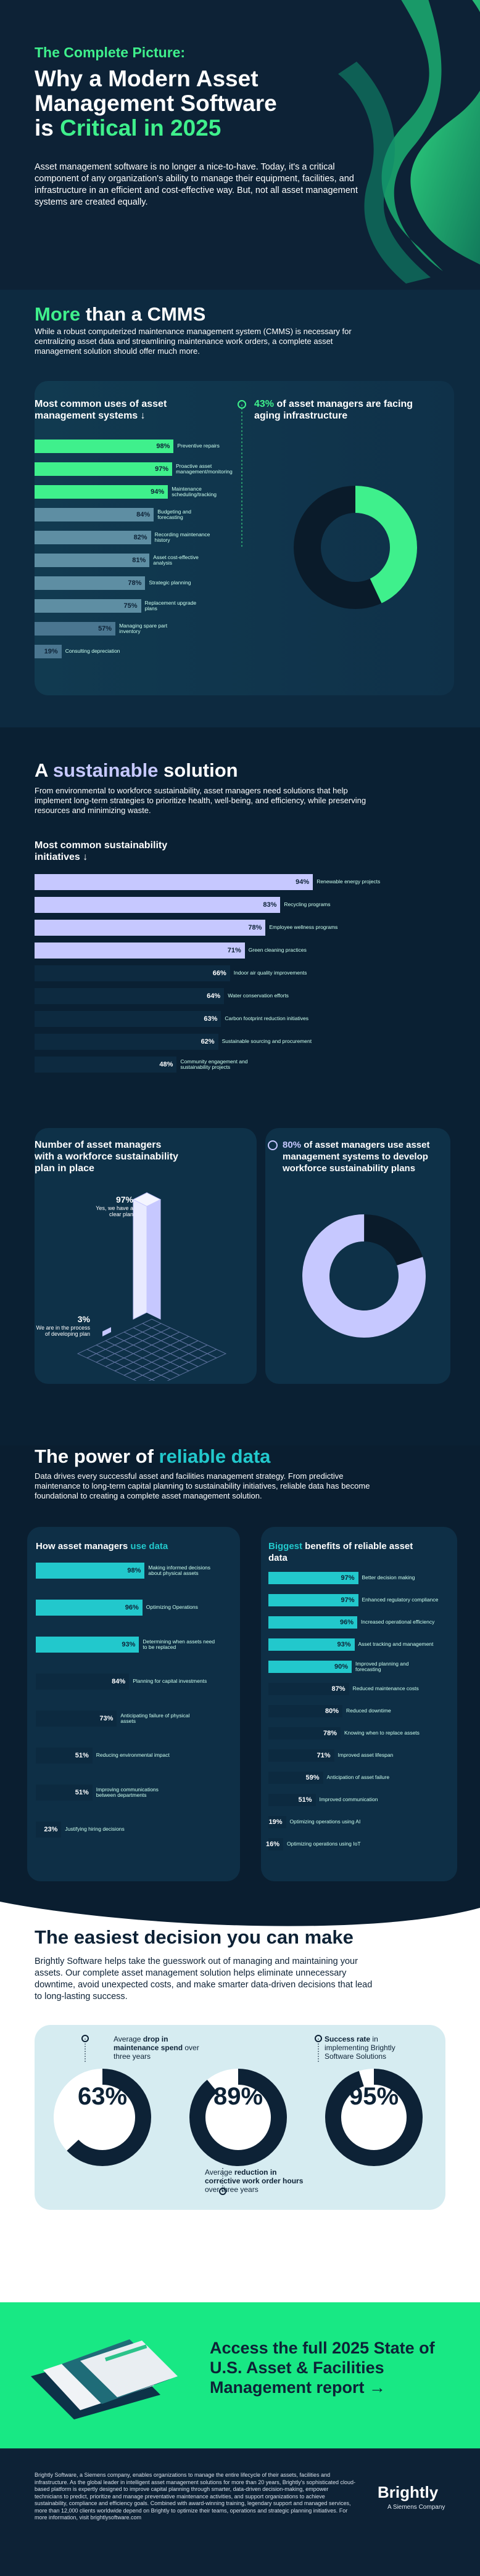  I want to click on cmms-title: More than a CMMS, so click(120, 314).